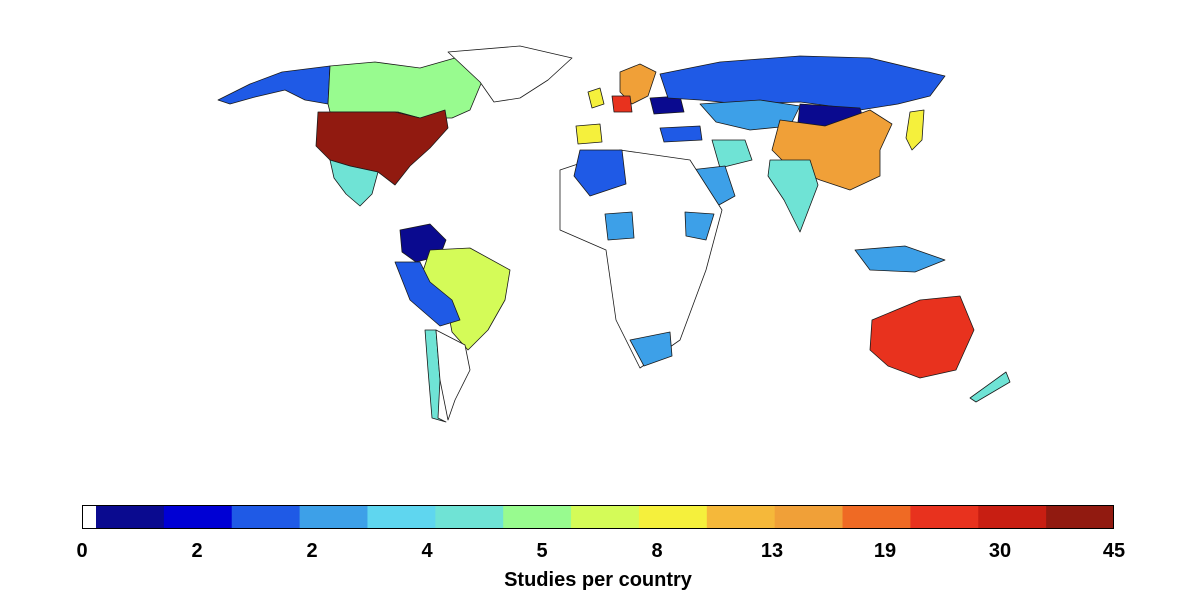 Image resolution: width=1200 pixels, height=613 pixels. Describe the element at coordinates (772, 551) in the screenshot. I see `colorbar-tick: 13` at that location.